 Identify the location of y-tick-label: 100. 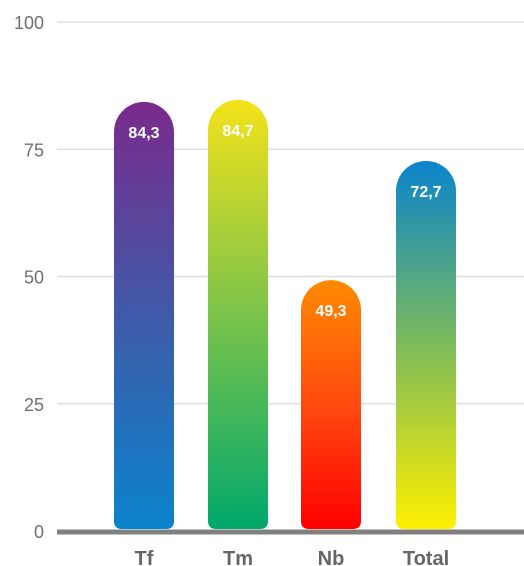
(29, 23).